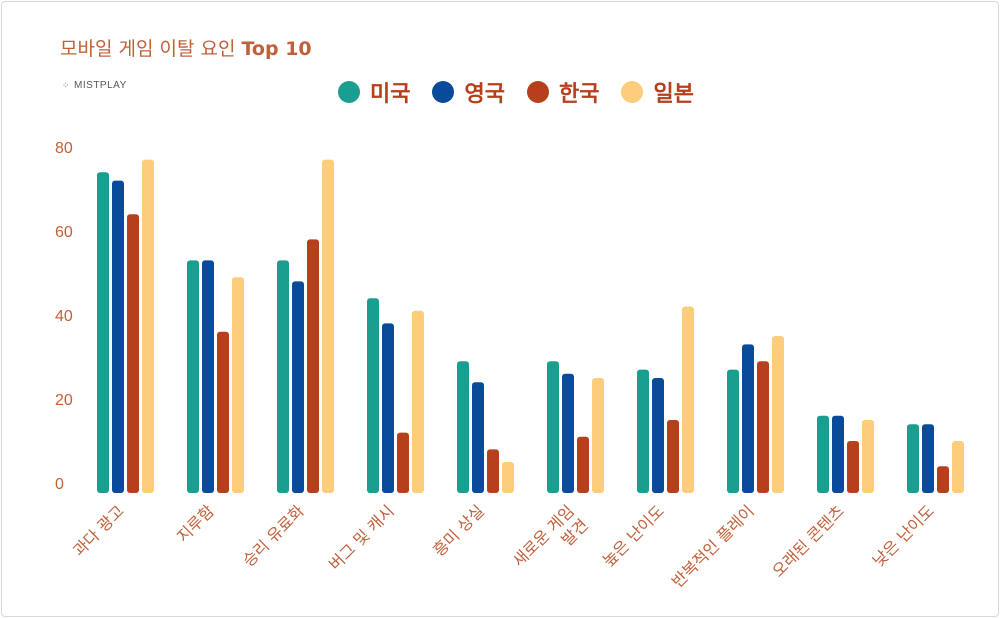  I want to click on legend-label: 미국, so click(390, 94).